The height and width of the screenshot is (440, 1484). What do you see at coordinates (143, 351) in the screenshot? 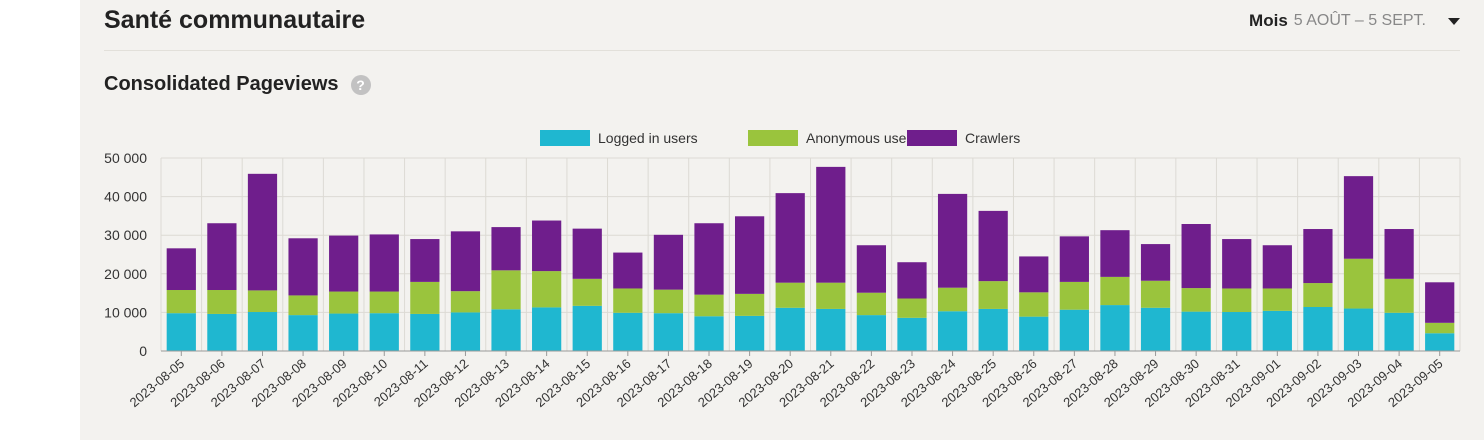
I see `y-tick-label: 0` at bounding box center [143, 351].